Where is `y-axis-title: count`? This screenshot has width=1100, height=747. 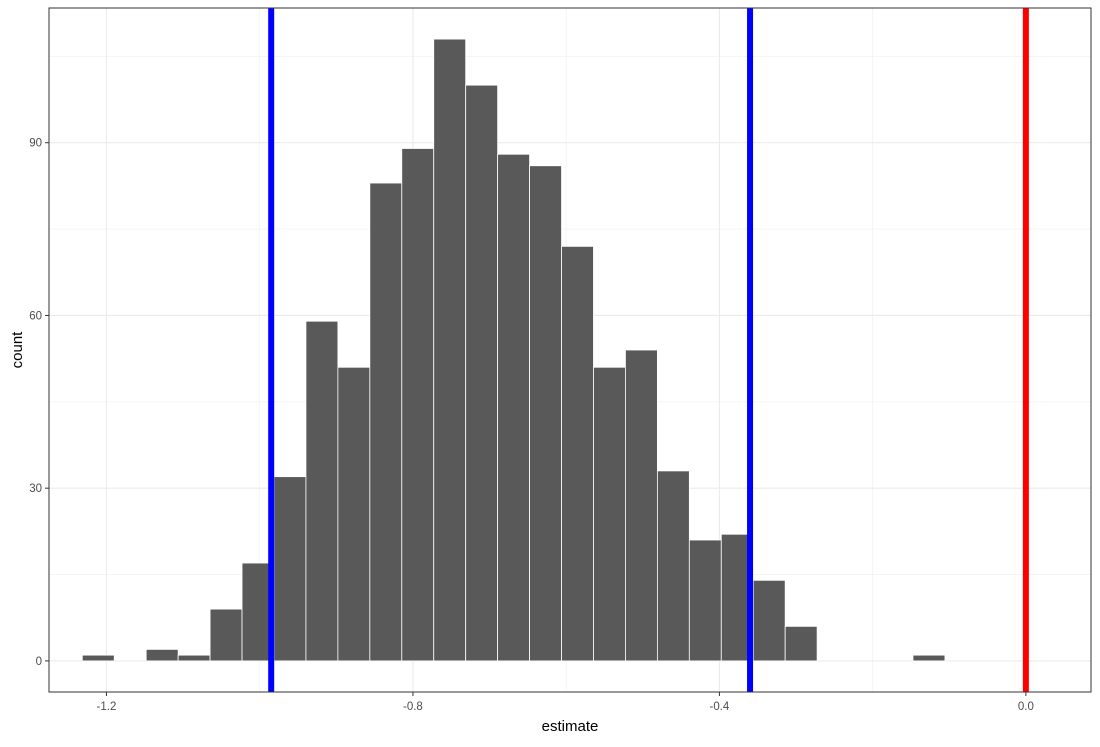
y-axis-title: count is located at coordinates (17, 350).